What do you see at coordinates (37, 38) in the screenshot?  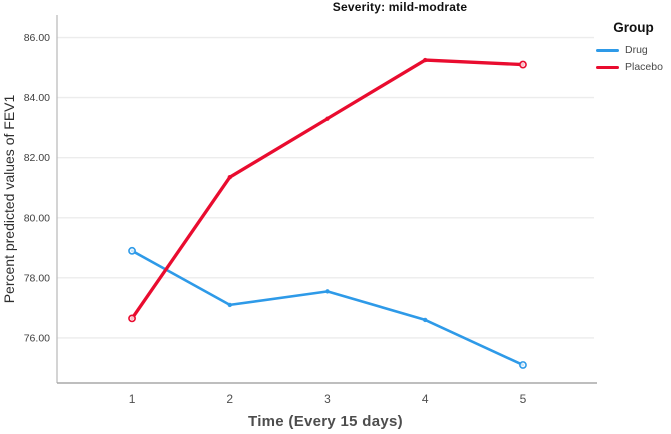 I see `y-tick-label-86.00: 86.00` at bounding box center [37, 38].